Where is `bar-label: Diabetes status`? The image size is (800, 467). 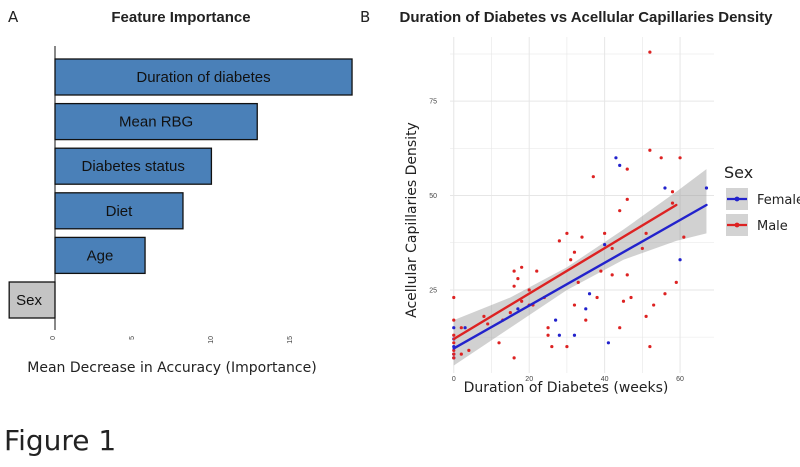 bar-label: Diabetes status is located at coordinates (133, 166).